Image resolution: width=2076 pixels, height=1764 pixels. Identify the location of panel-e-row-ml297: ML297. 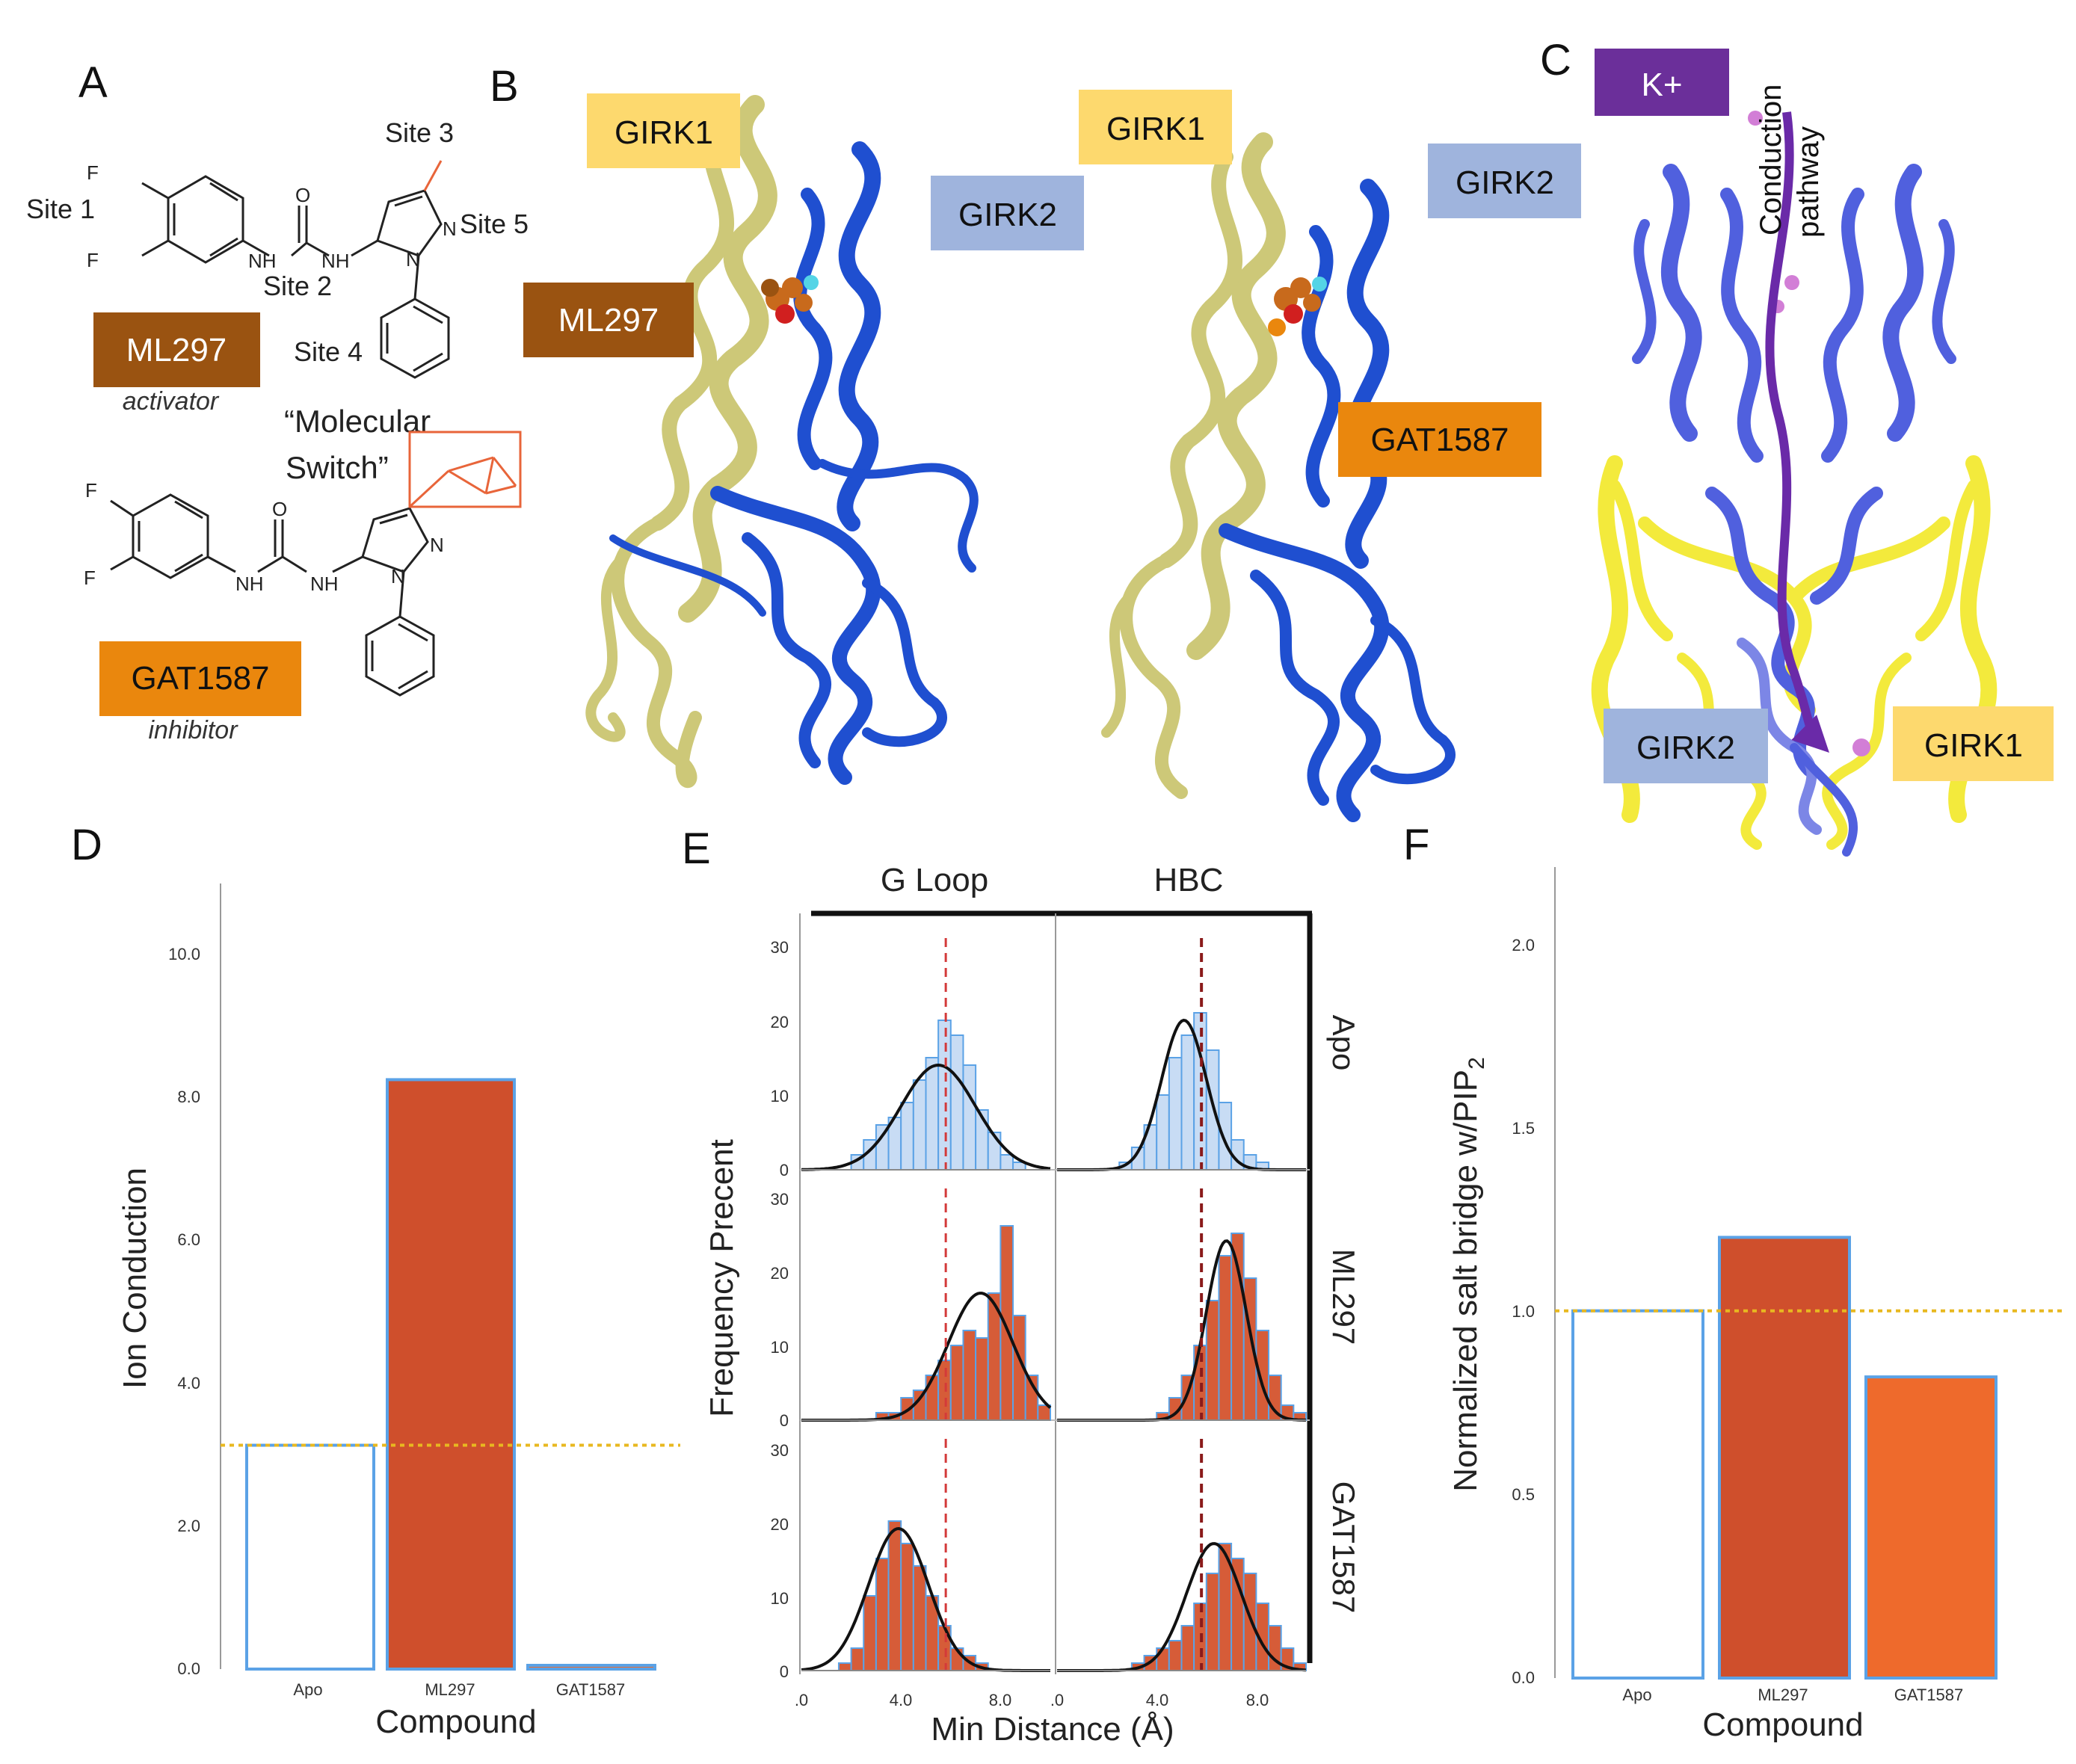
(1343, 1297).